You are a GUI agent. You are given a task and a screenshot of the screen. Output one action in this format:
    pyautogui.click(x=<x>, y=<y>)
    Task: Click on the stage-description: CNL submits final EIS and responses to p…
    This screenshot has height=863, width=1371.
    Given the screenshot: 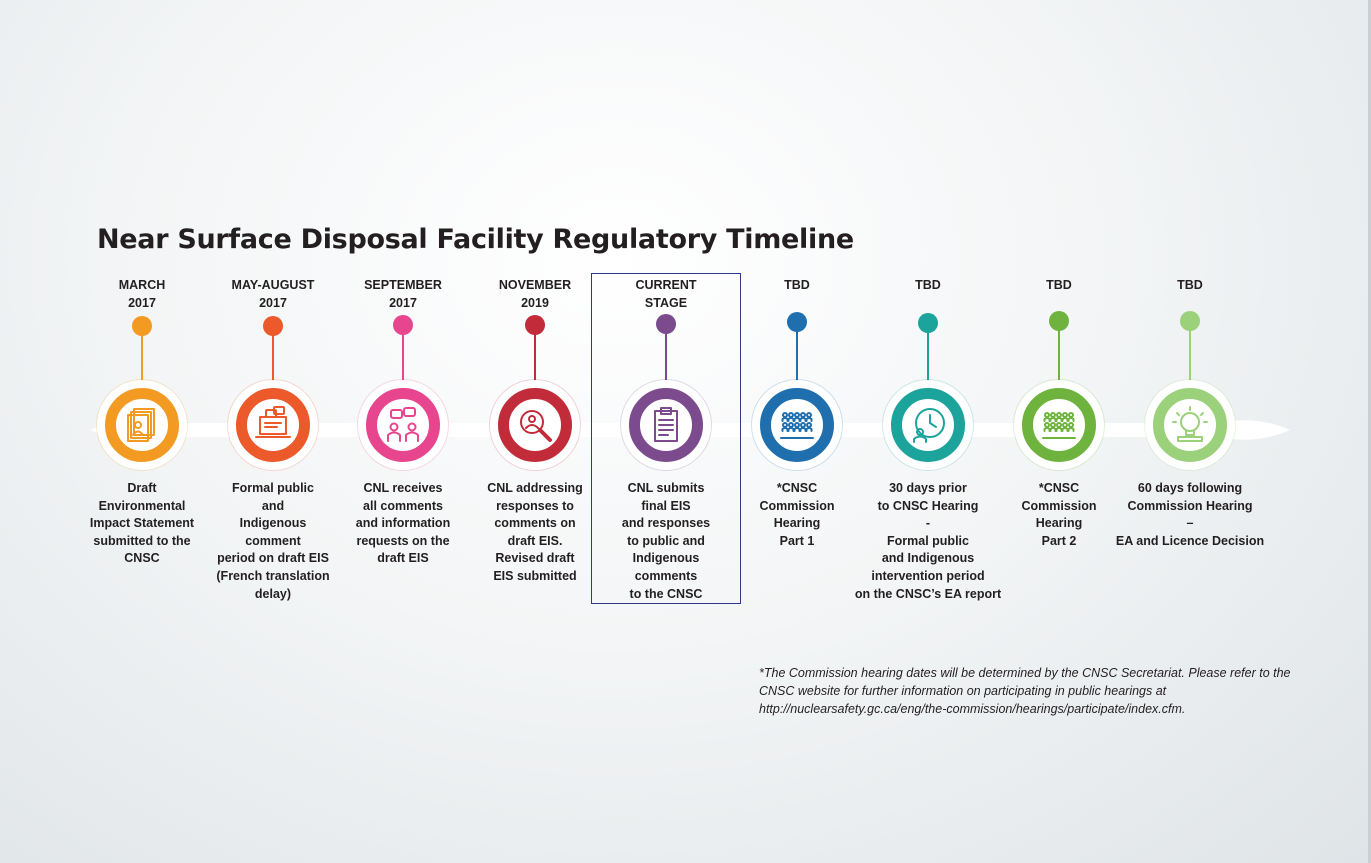 What is the action you would take?
    pyautogui.click(x=666, y=541)
    